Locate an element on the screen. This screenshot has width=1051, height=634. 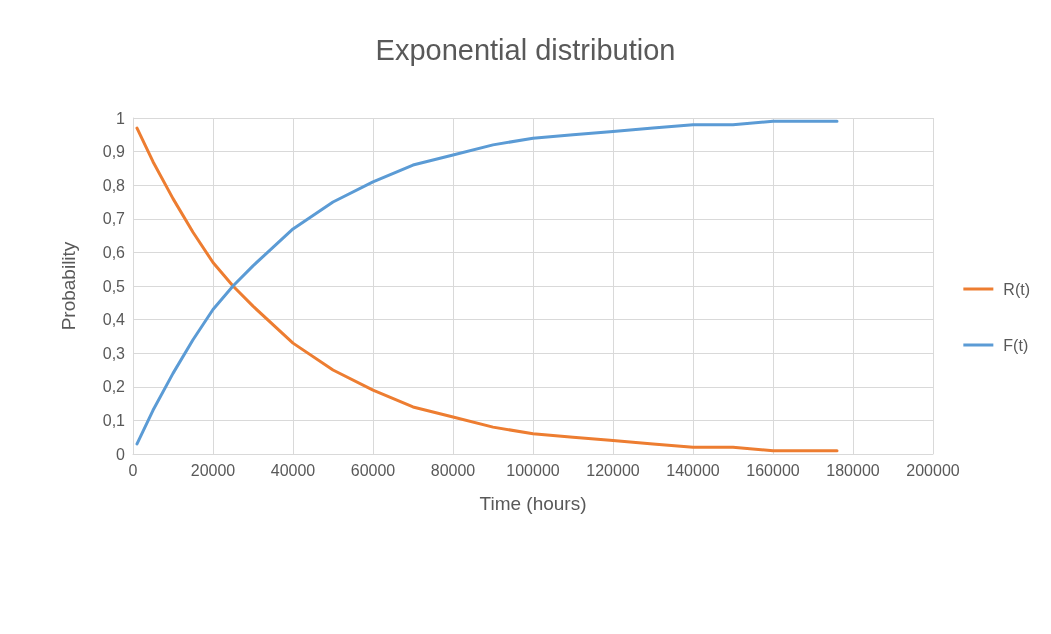
x-axis-title: Time (hours) is located at coordinates (533, 503).